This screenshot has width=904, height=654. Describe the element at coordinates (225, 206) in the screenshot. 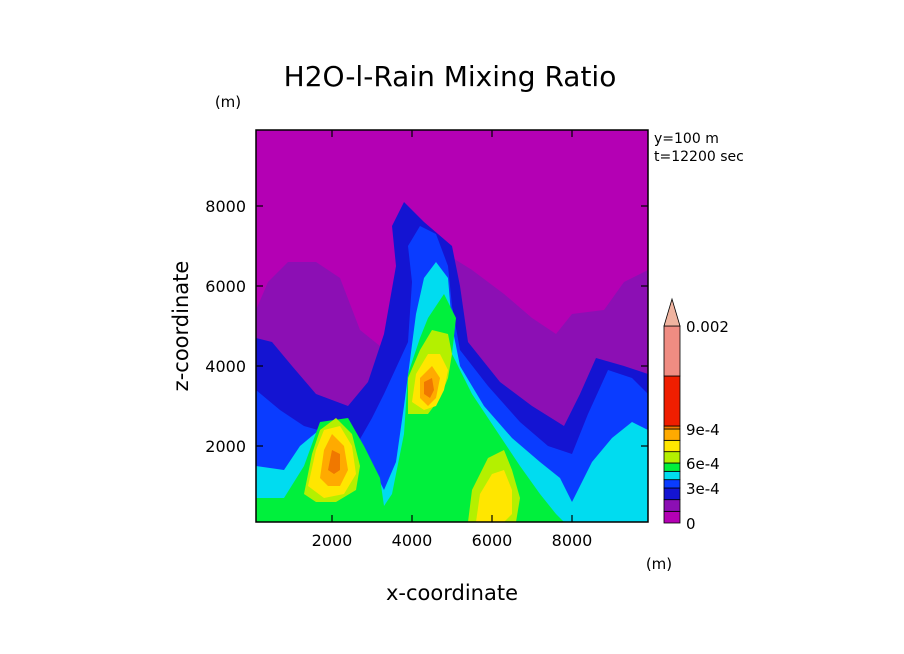

I see `y-tick-label: 8000` at that location.